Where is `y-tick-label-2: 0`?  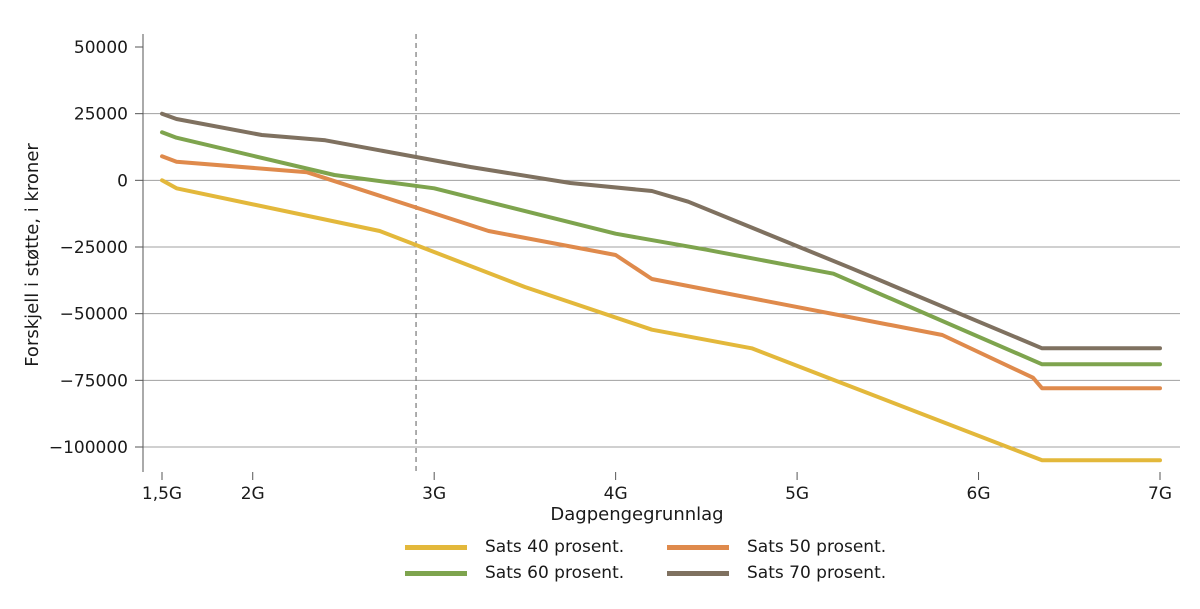
y-tick-label-2: 0 is located at coordinates (122, 181).